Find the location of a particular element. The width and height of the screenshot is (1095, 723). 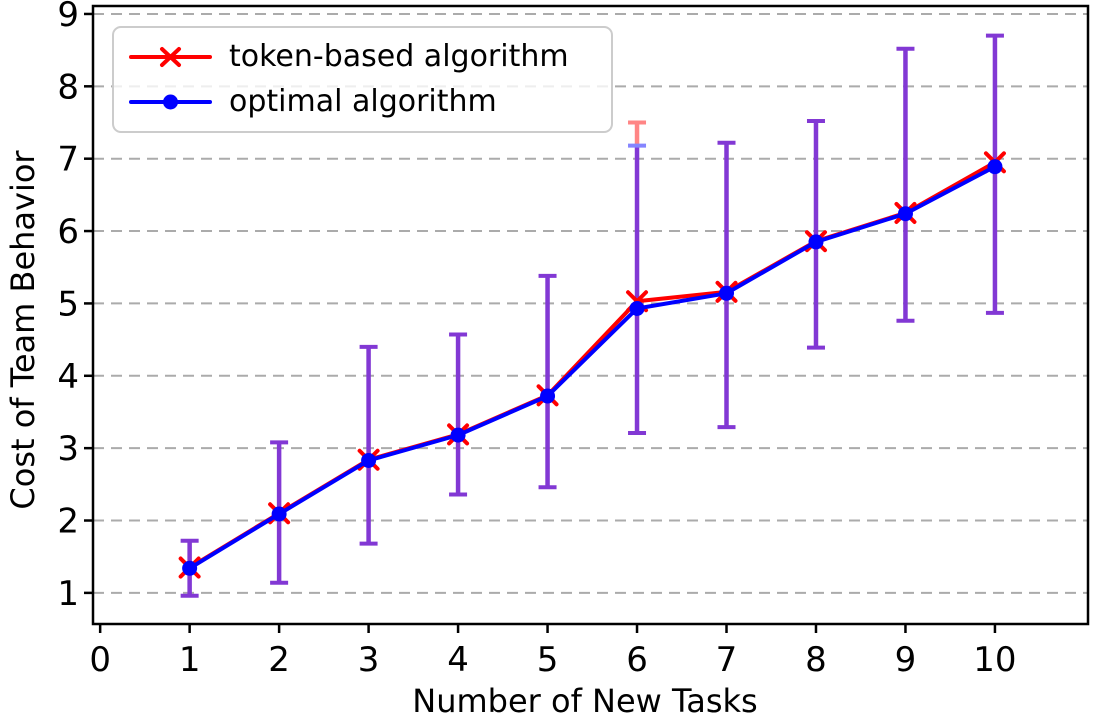

x-tick-label: 9 is located at coordinates (906, 660).